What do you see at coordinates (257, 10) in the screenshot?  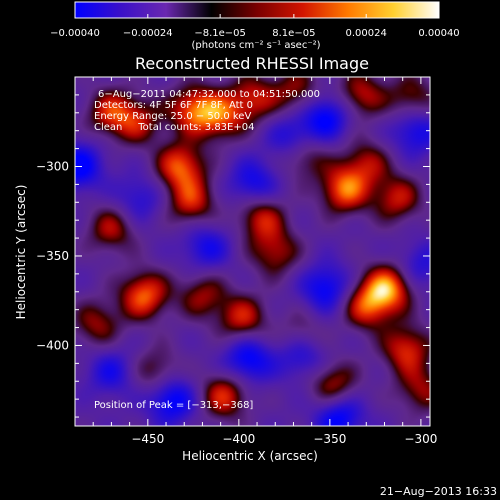 I see `colorbar-gradient` at bounding box center [257, 10].